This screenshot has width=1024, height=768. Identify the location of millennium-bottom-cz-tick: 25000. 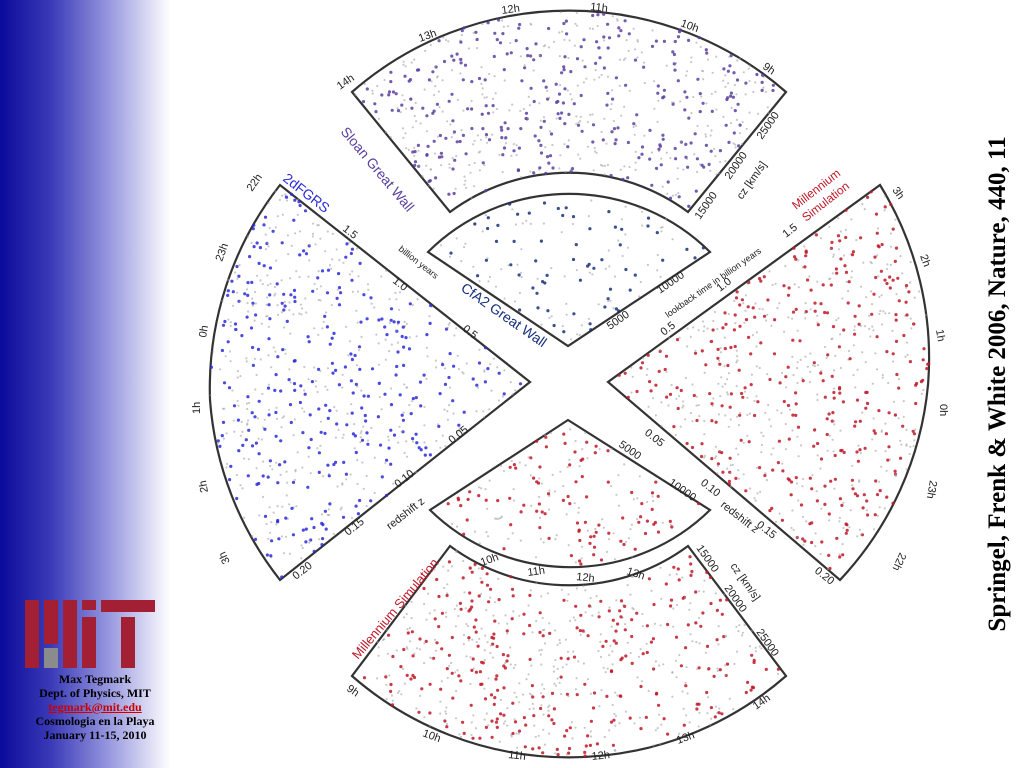
(767, 643).